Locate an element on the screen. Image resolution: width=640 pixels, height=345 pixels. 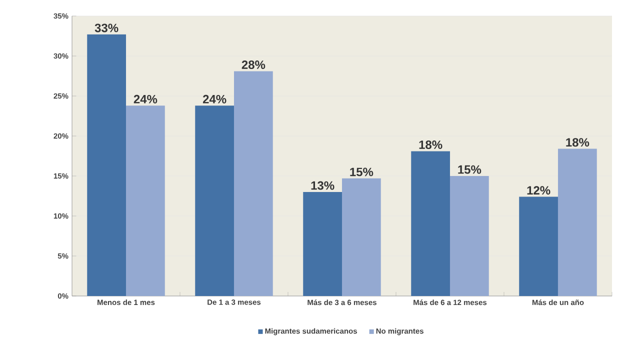
data-label: 33% is located at coordinates (106, 28).